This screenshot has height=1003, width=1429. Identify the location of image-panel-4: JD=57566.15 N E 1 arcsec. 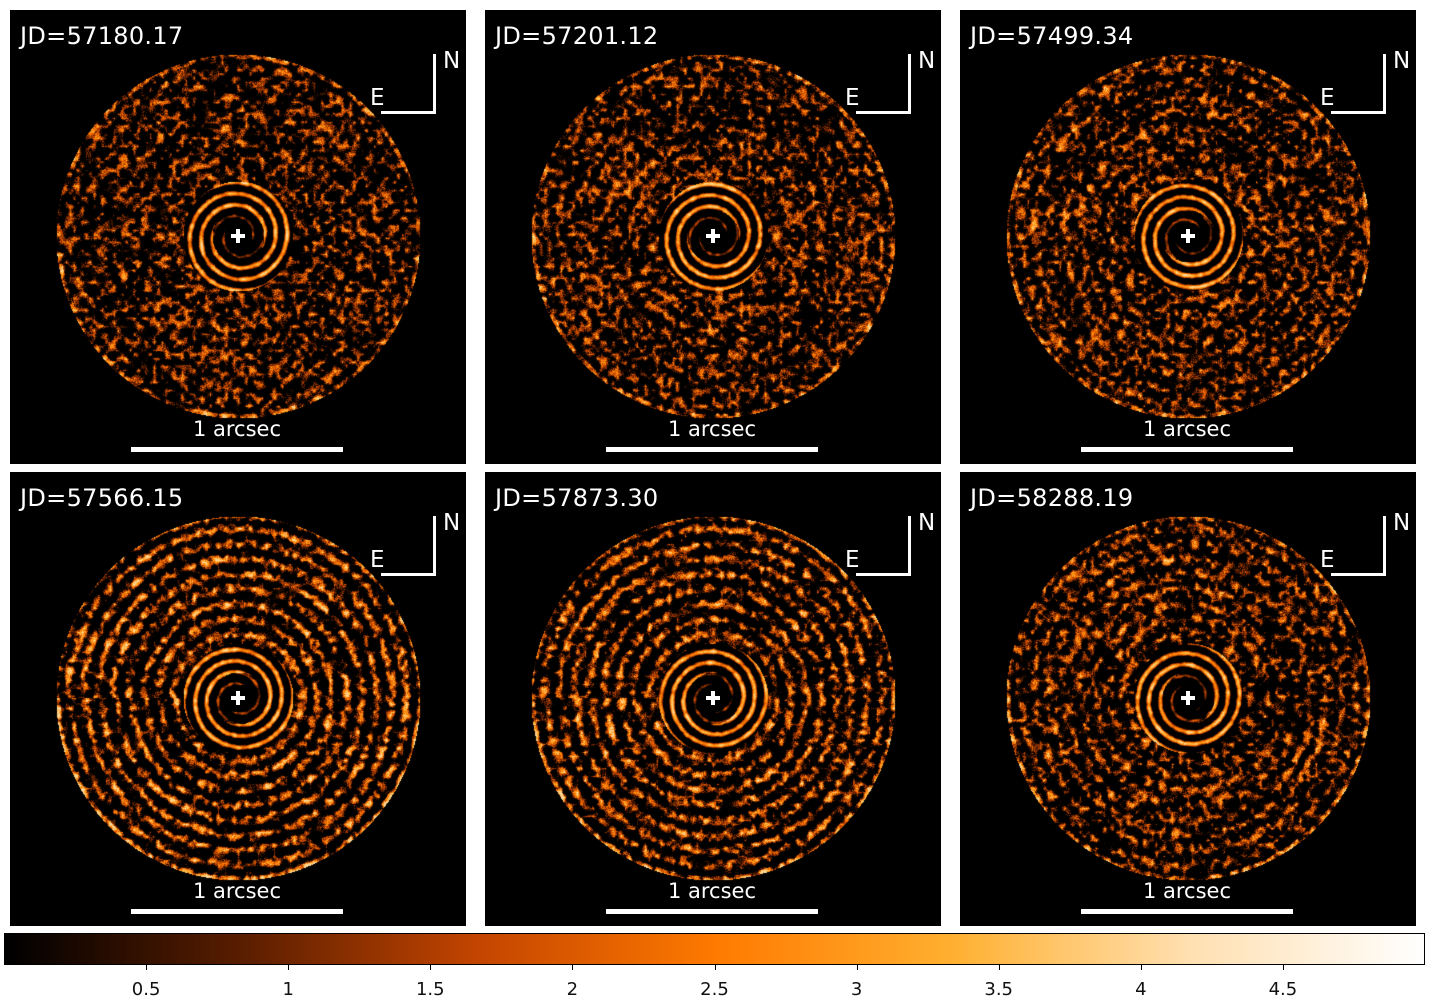
(238, 699).